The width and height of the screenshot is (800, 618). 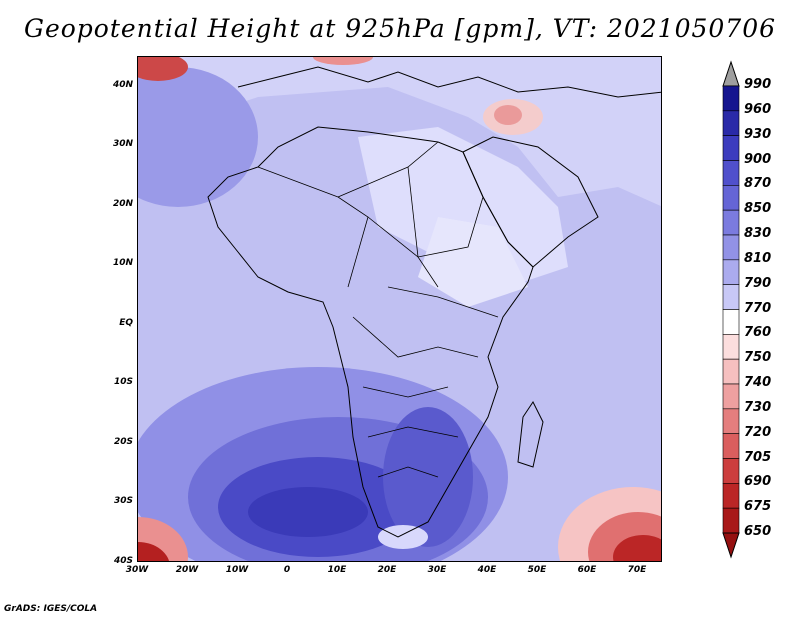 What do you see at coordinates (758, 531) in the screenshot?
I see `colorbar-label: 650` at bounding box center [758, 531].